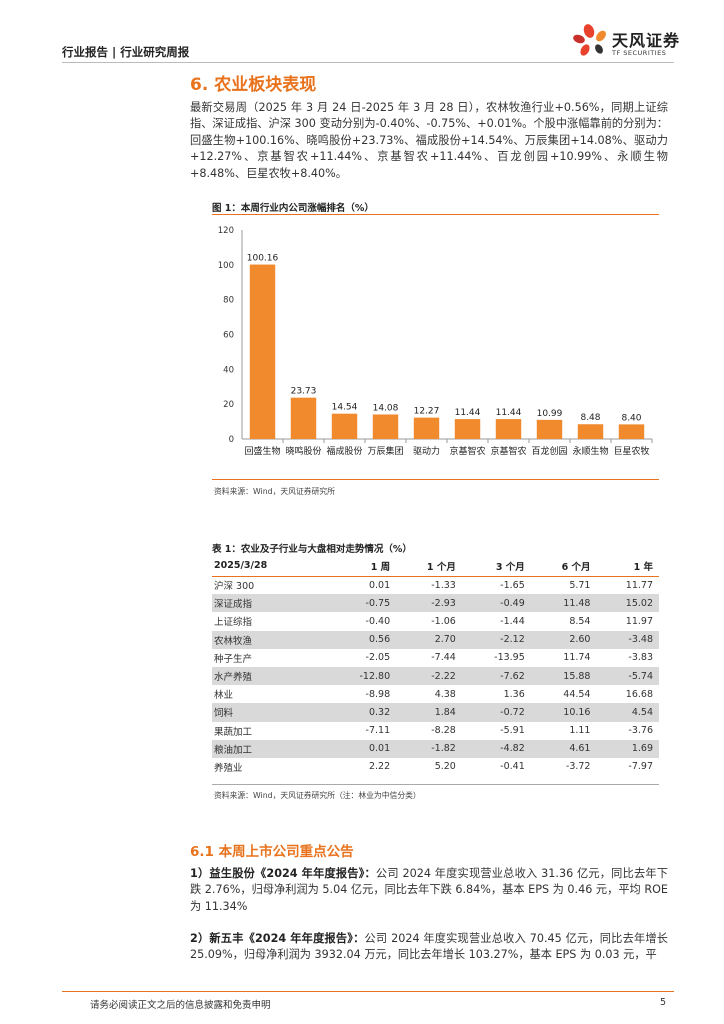 The image size is (724, 1024). Describe the element at coordinates (379, 767) in the screenshot. I see `table-cell: 2.22` at that location.